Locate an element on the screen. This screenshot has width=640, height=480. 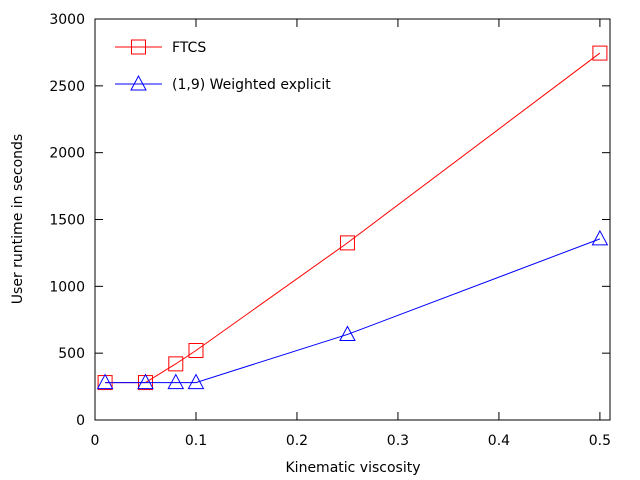
x-tick-label: 0.4 is located at coordinates (499, 441).